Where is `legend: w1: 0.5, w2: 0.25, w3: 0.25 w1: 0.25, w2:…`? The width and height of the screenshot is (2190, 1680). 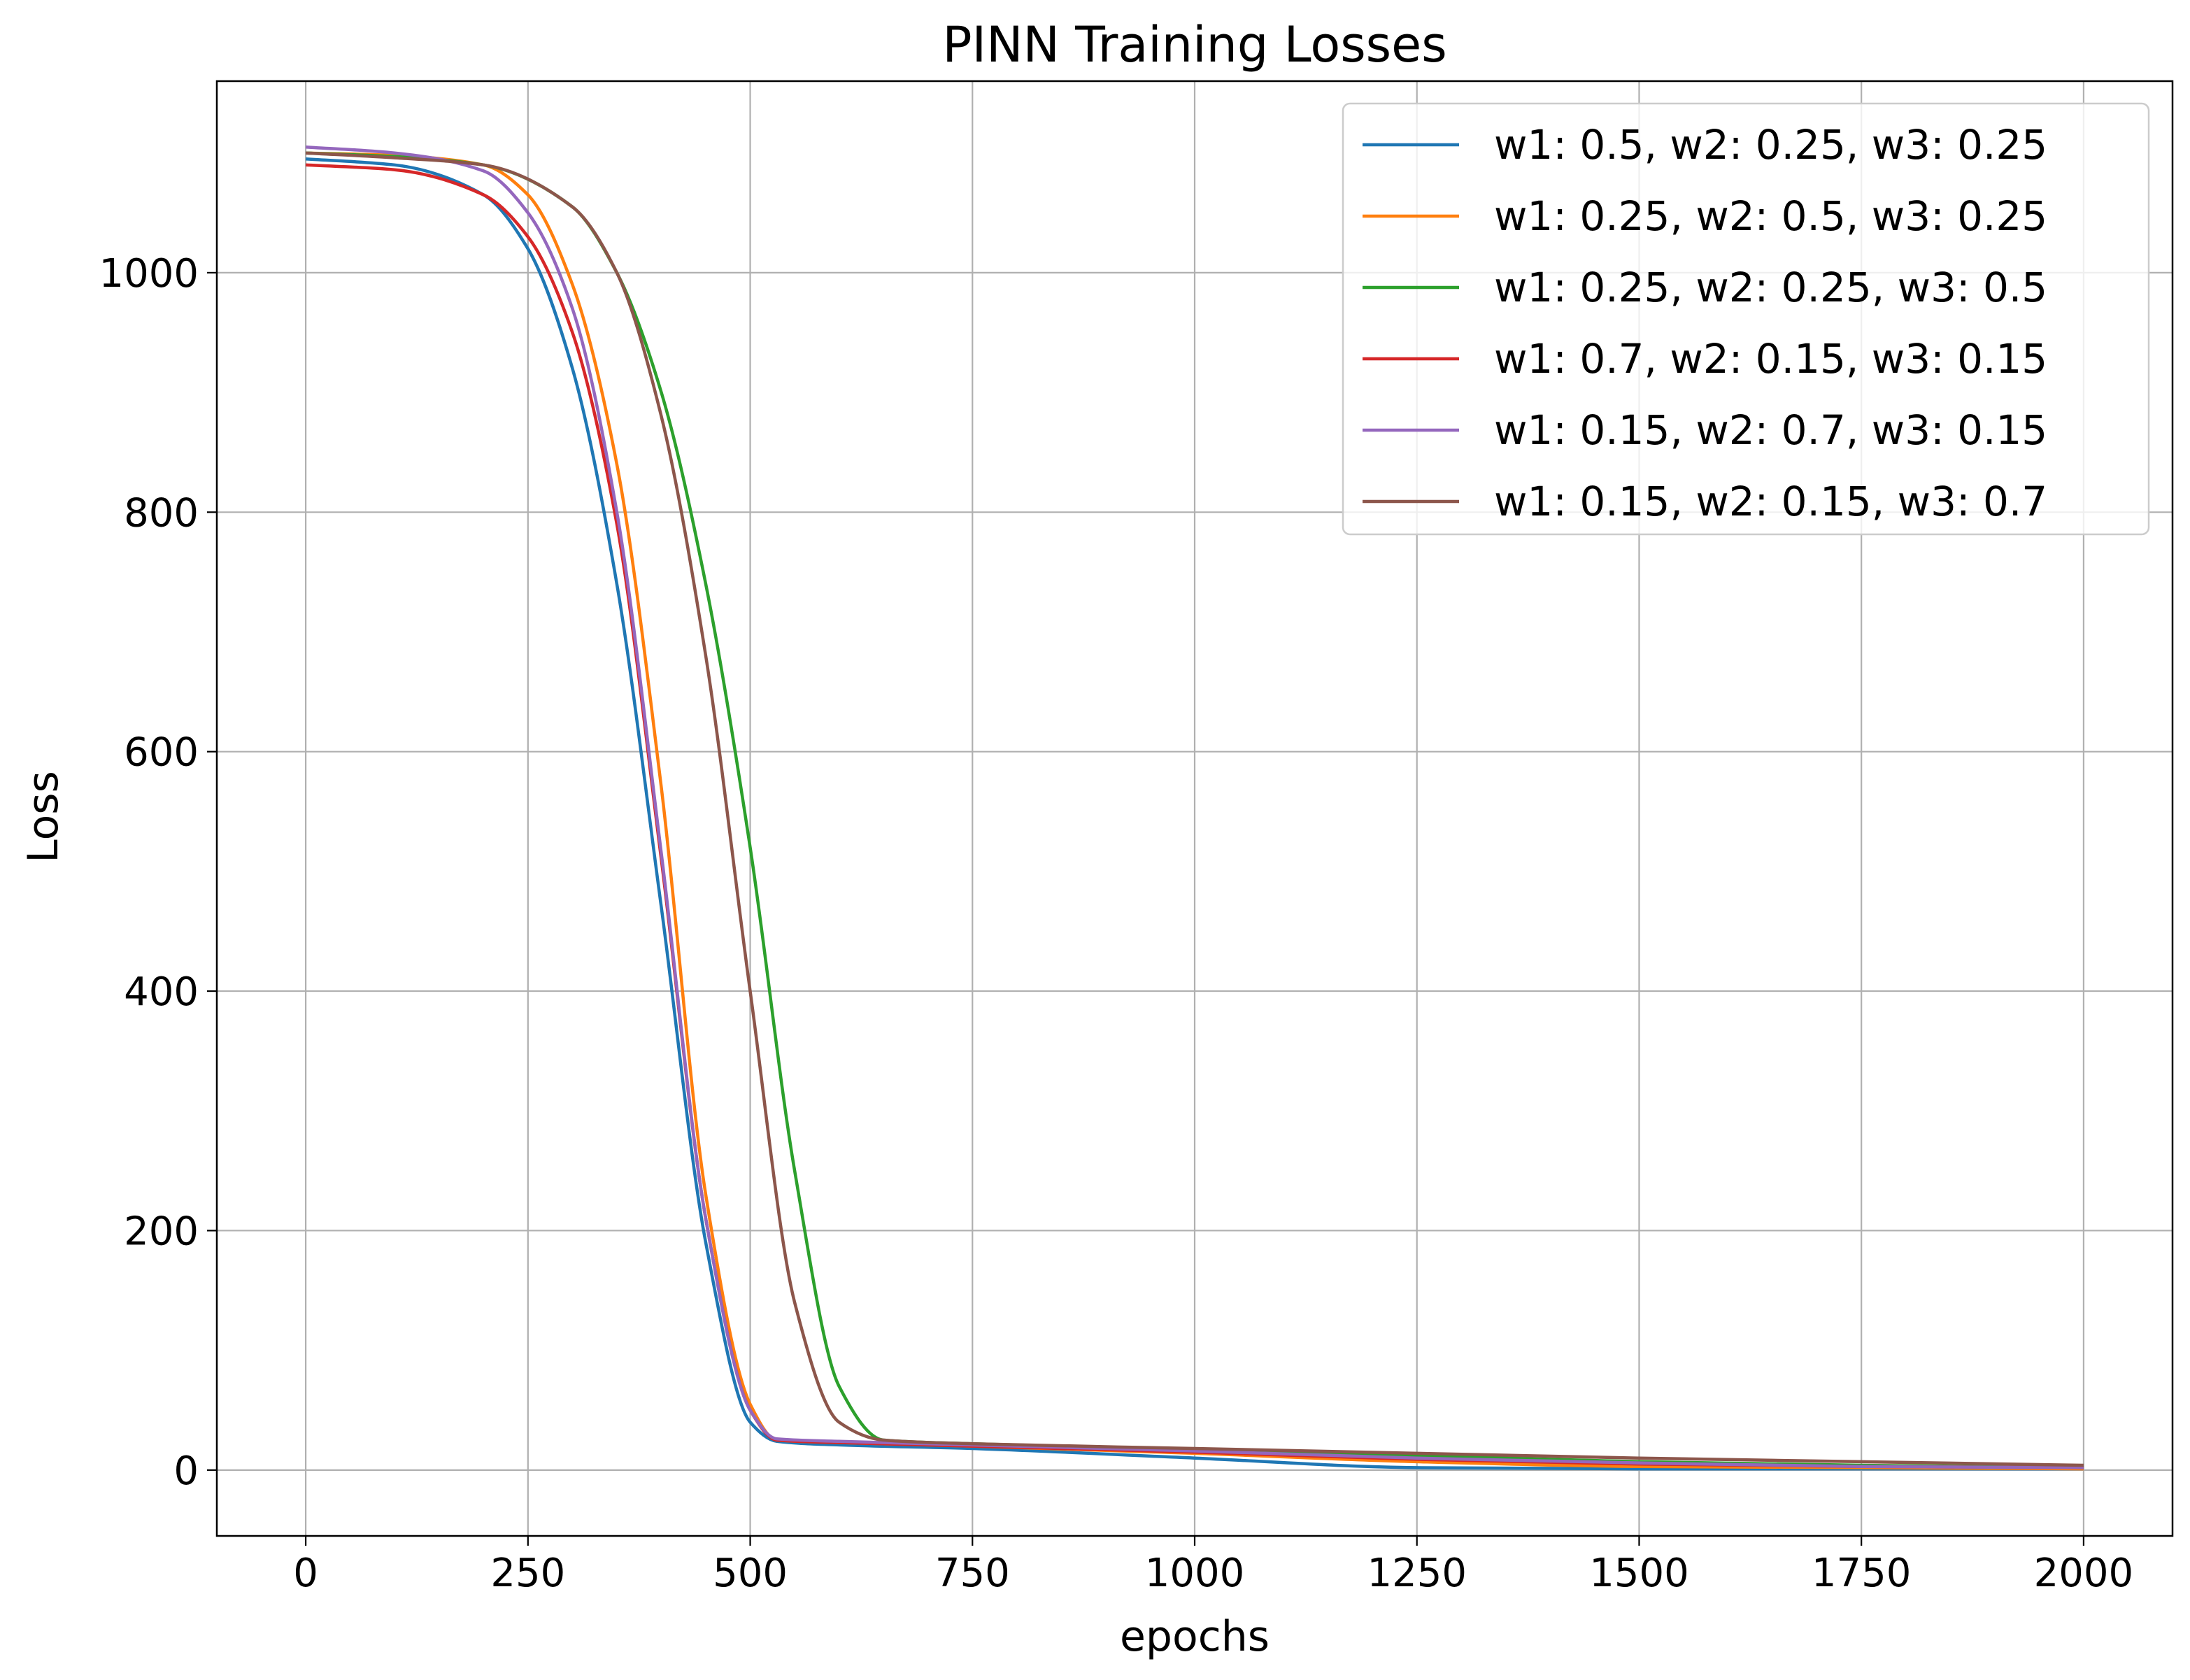
legend: w1: 0.5, w2: 0.25, w3: 0.25 w1: 0.25, w2:… is located at coordinates (1746, 319).